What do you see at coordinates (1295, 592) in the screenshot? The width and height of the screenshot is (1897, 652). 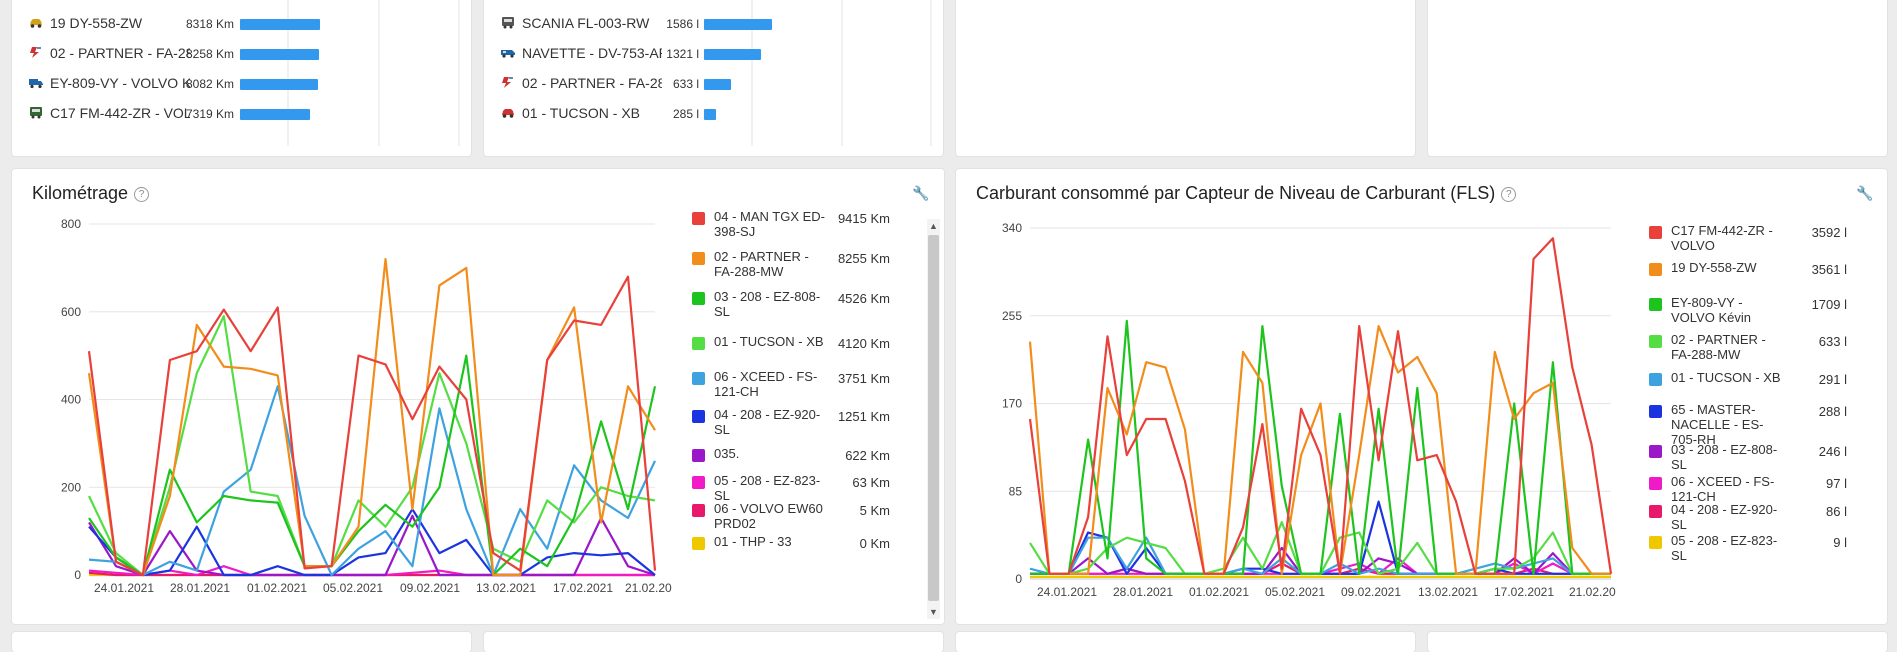 I see `x-tick-label: 05.02.2021` at bounding box center [1295, 592].